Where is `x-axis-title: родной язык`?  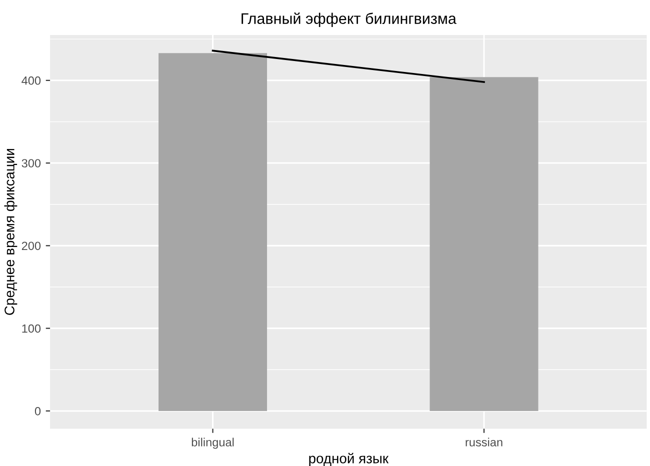
x-axis-title: родной язык is located at coordinates (349, 459).